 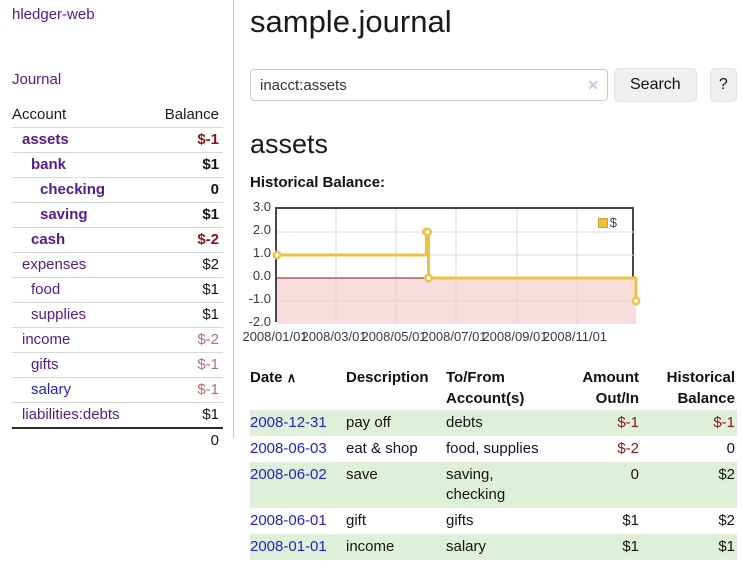 I want to click on accounts-total-row: 0, so click(x=117, y=440).